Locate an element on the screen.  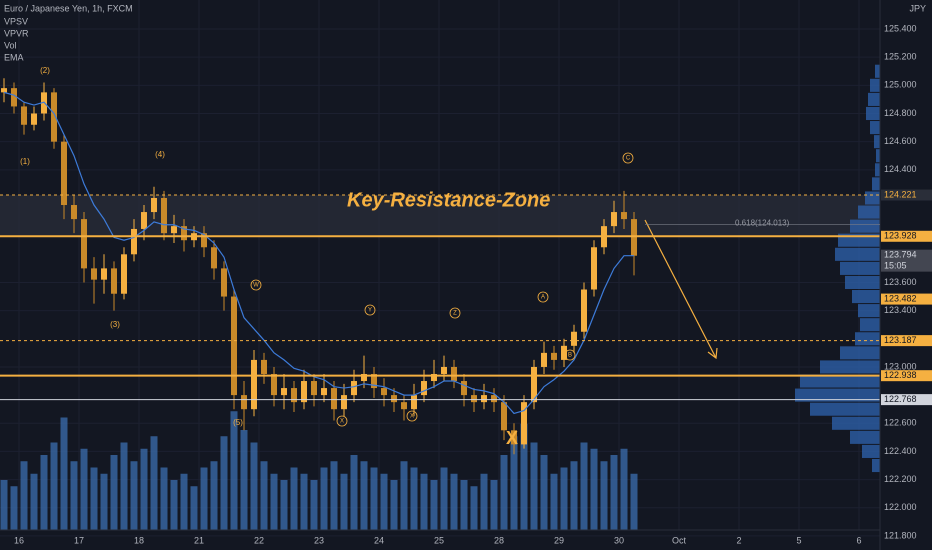
x-tick-label: 28 is located at coordinates (499, 540).